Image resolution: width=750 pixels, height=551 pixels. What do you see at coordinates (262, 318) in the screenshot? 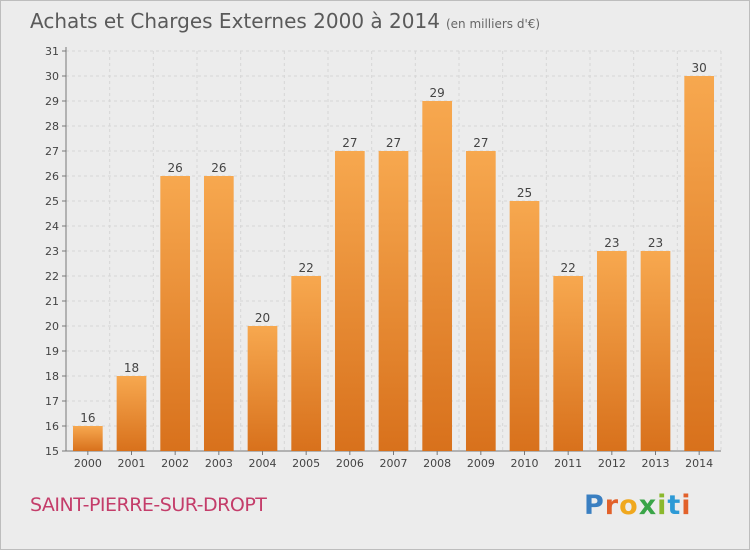
I see `bar-value-label: 20` at bounding box center [262, 318].